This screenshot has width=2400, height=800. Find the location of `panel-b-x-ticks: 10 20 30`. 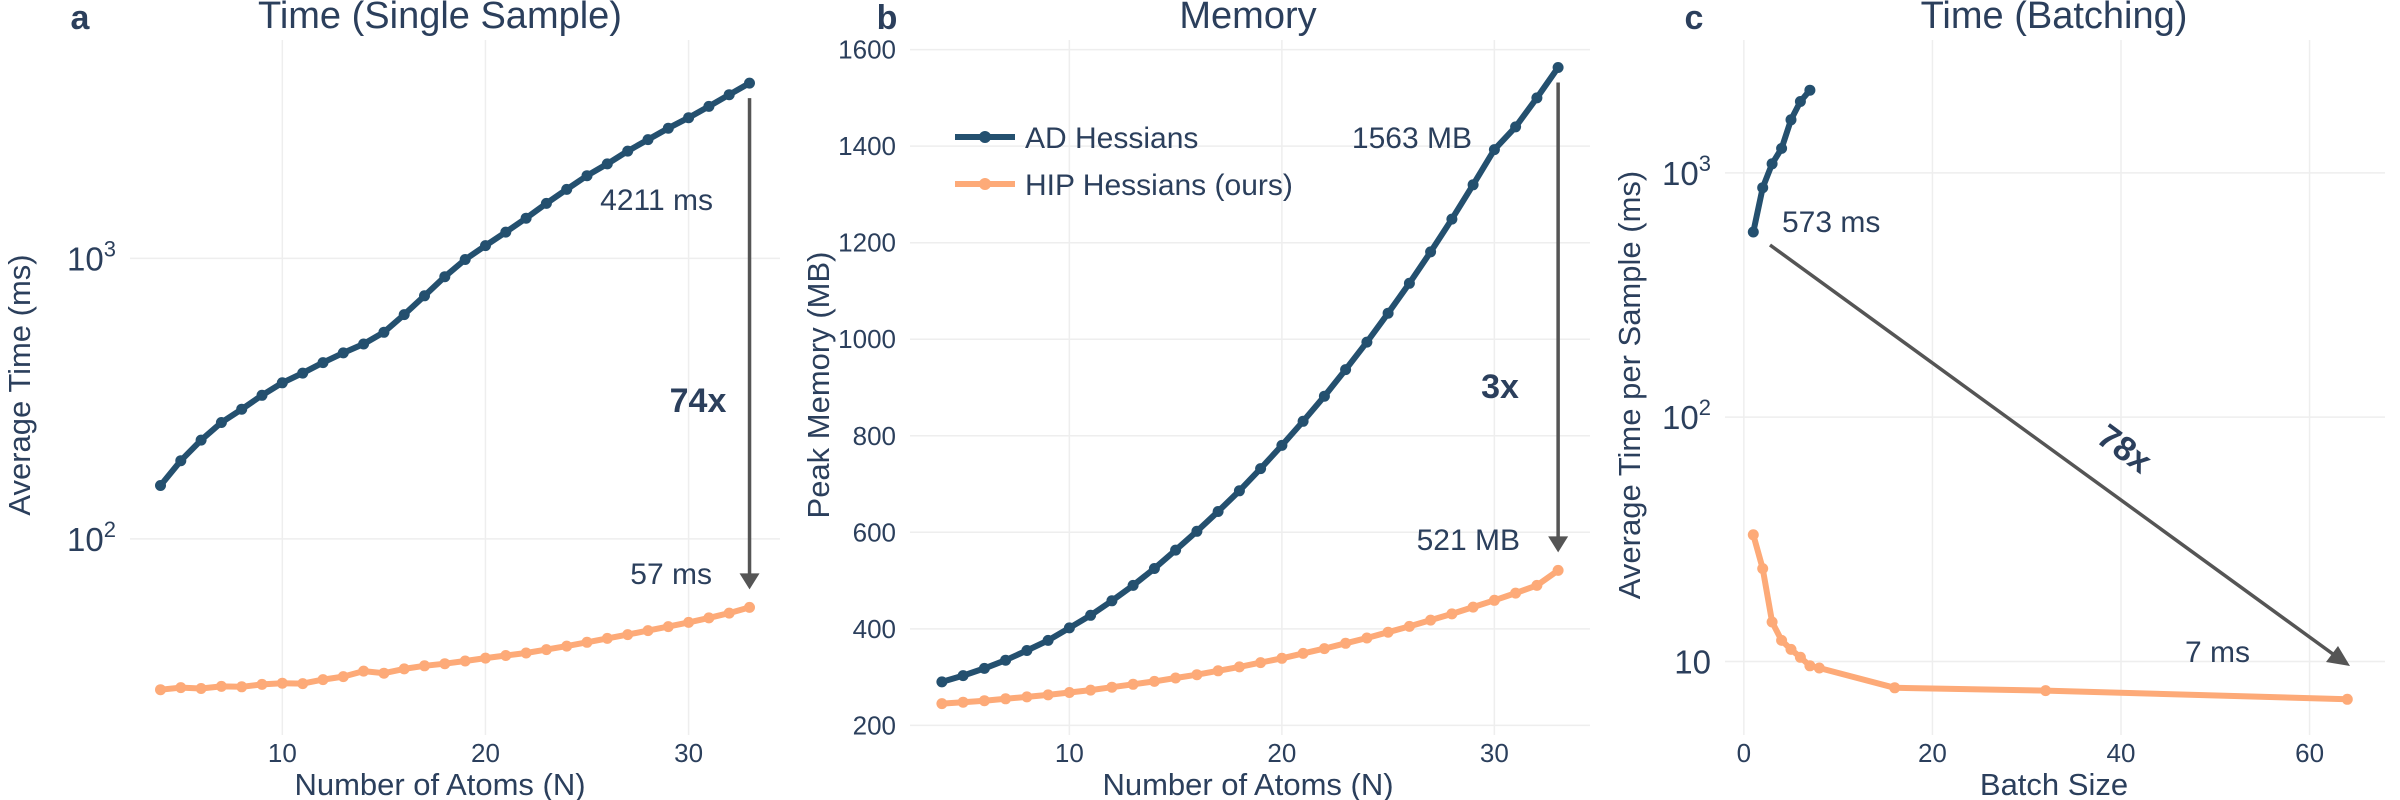

panel-b-x-ticks: 10 20 30 is located at coordinates (1282, 753).